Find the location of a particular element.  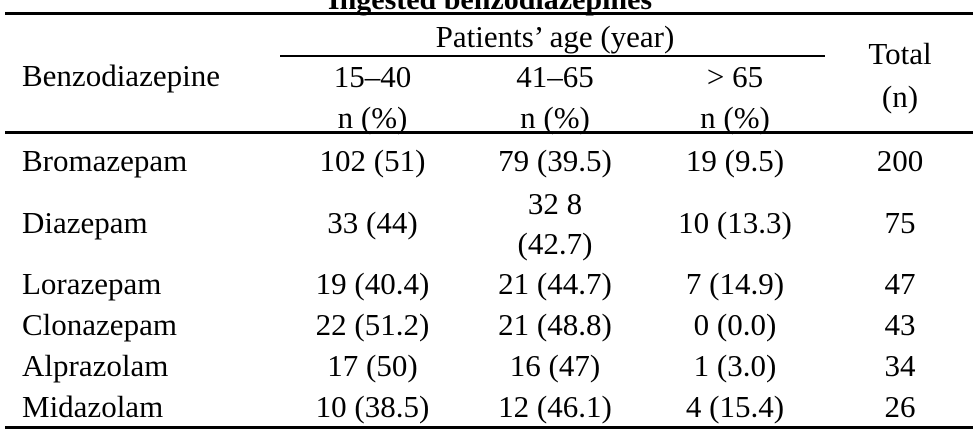

col-header-range: 15–40 is located at coordinates (372, 76).